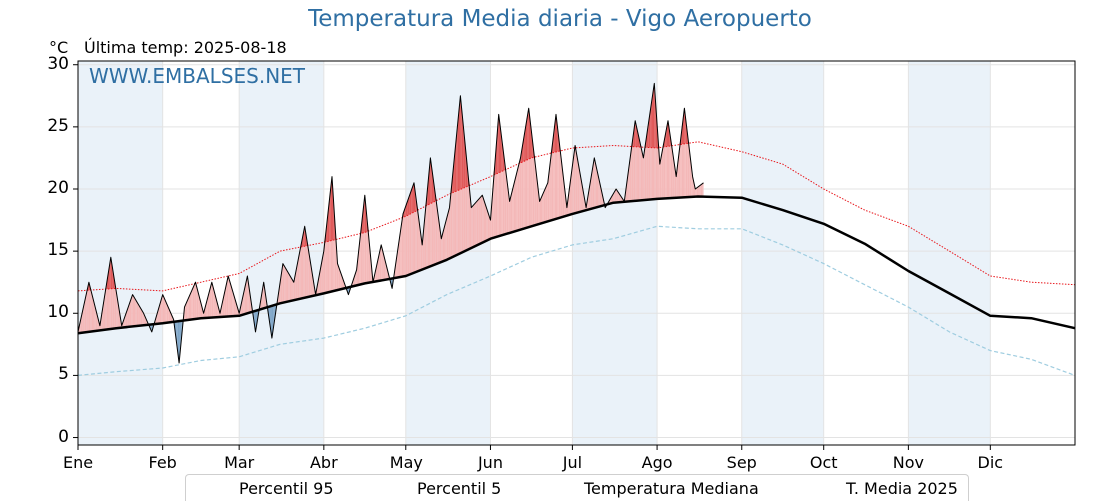  What do you see at coordinates (657, 462) in the screenshot?
I see `x-tick-label: Ago` at bounding box center [657, 462].